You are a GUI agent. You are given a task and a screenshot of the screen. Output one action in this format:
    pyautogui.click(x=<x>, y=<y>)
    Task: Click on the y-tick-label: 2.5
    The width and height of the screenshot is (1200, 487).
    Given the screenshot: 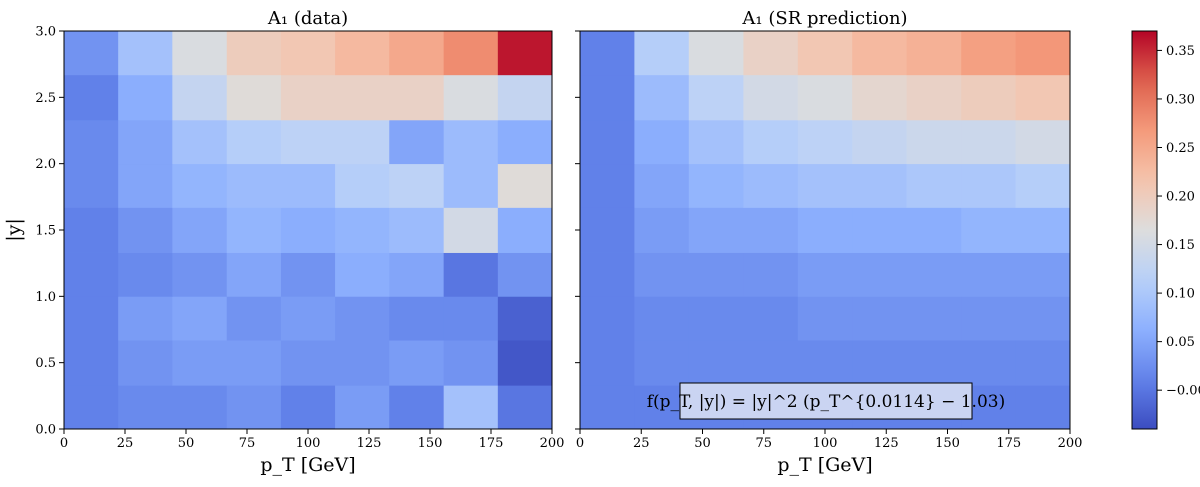 What is the action you would take?
    pyautogui.click(x=45, y=98)
    